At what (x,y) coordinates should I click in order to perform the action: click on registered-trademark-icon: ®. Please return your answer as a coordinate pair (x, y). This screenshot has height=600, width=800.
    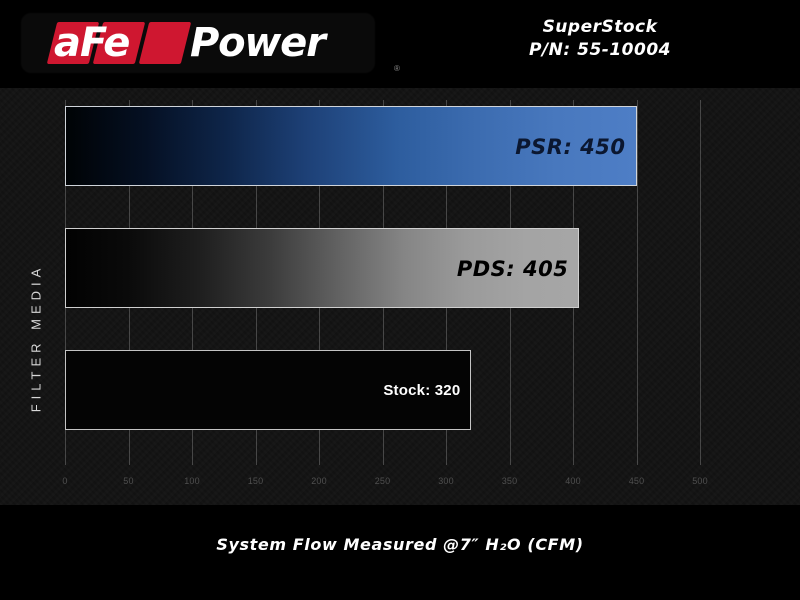
    Looking at the image, I should click on (397, 68).